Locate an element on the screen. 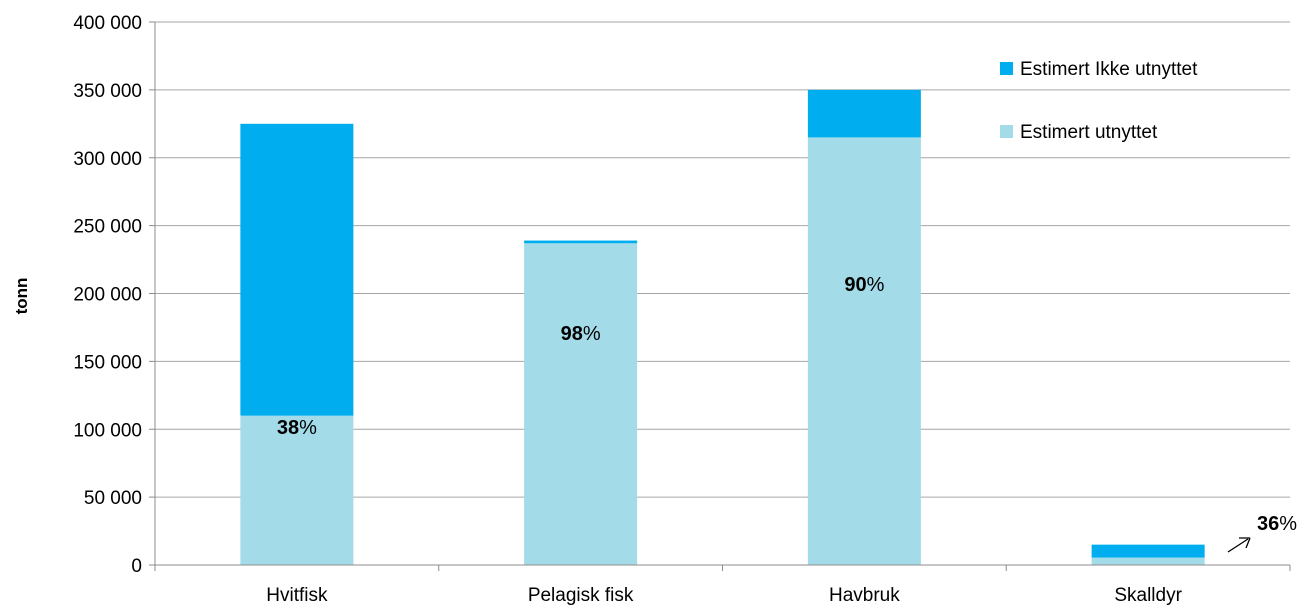 Image resolution: width=1316 pixels, height=612 pixels. percent-value: 98 is located at coordinates (572, 334).